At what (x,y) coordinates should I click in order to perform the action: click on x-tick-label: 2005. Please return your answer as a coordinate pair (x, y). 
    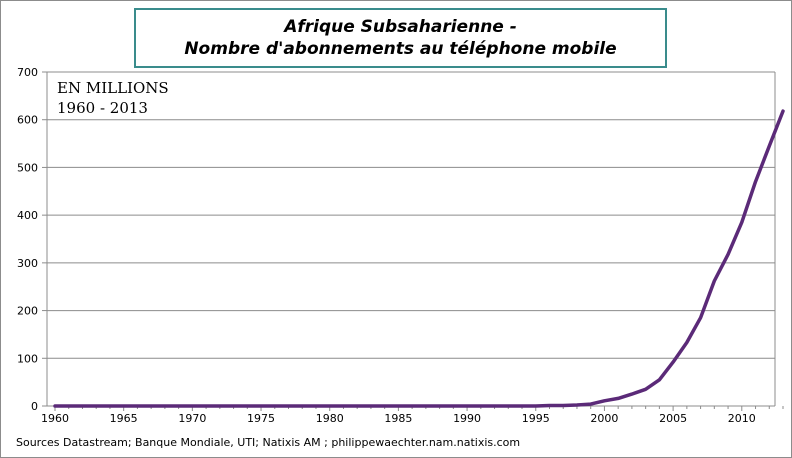
    Looking at the image, I should click on (673, 418).